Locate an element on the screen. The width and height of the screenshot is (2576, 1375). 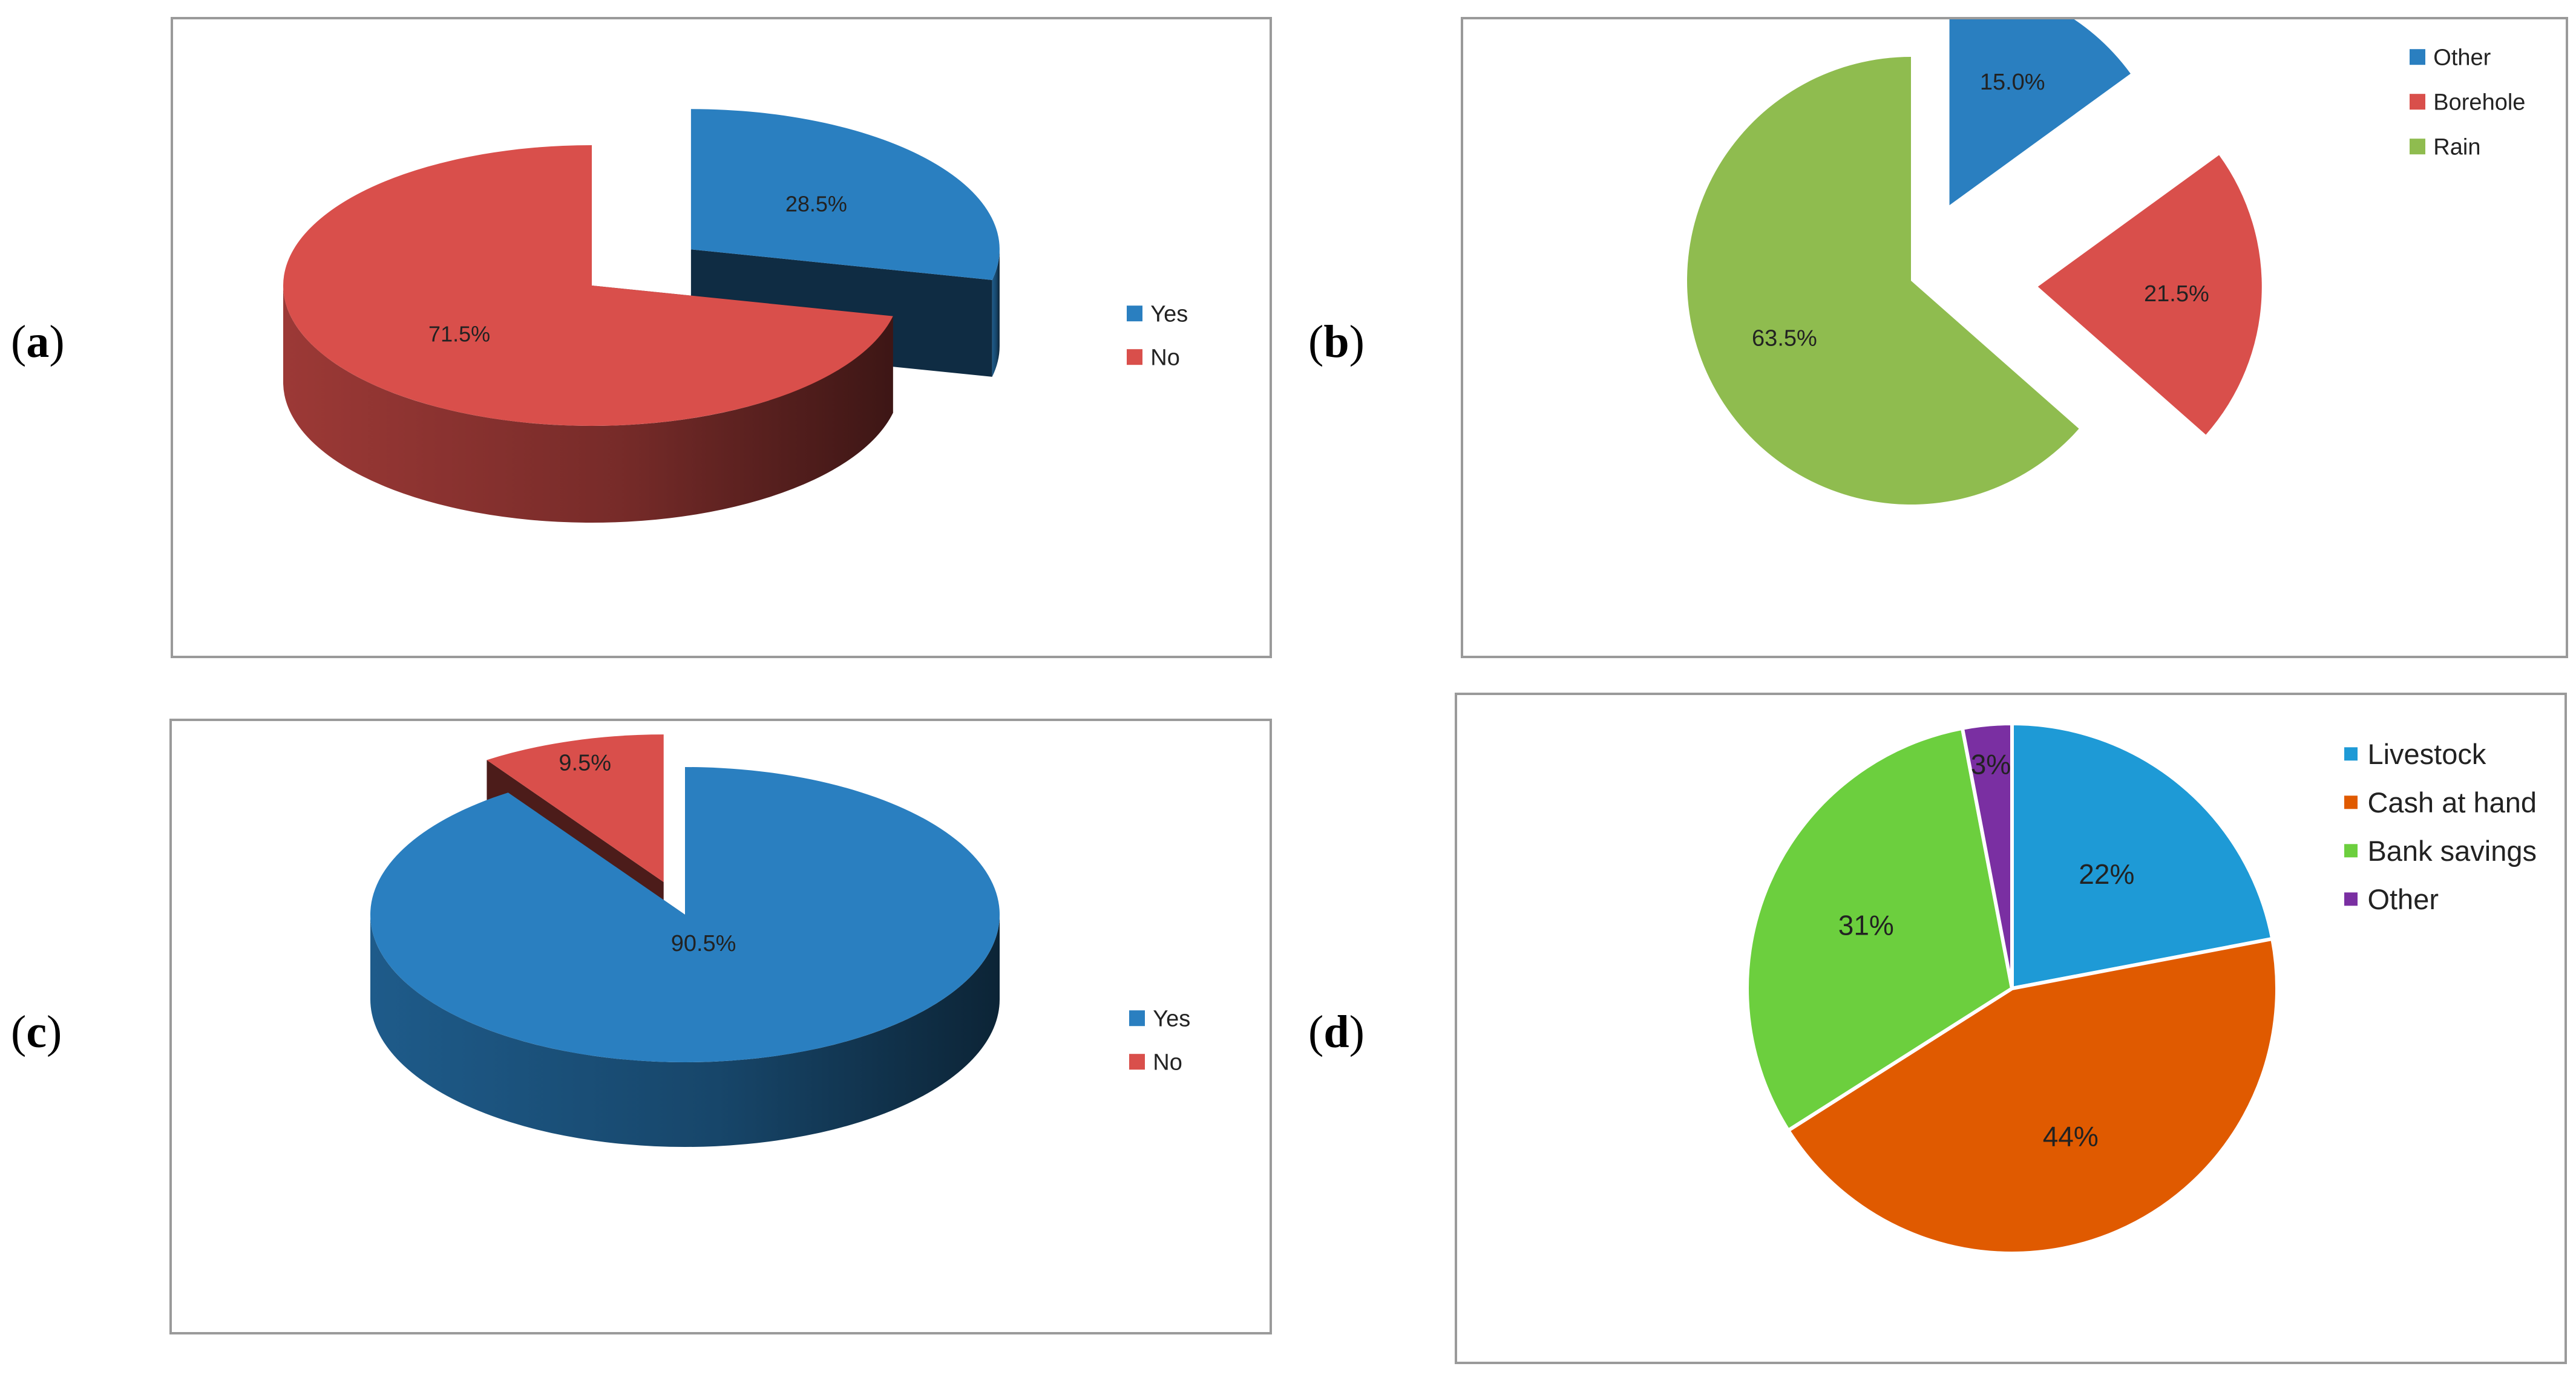
chart-b-data-label-rain: 63.5% is located at coordinates (1784, 339).